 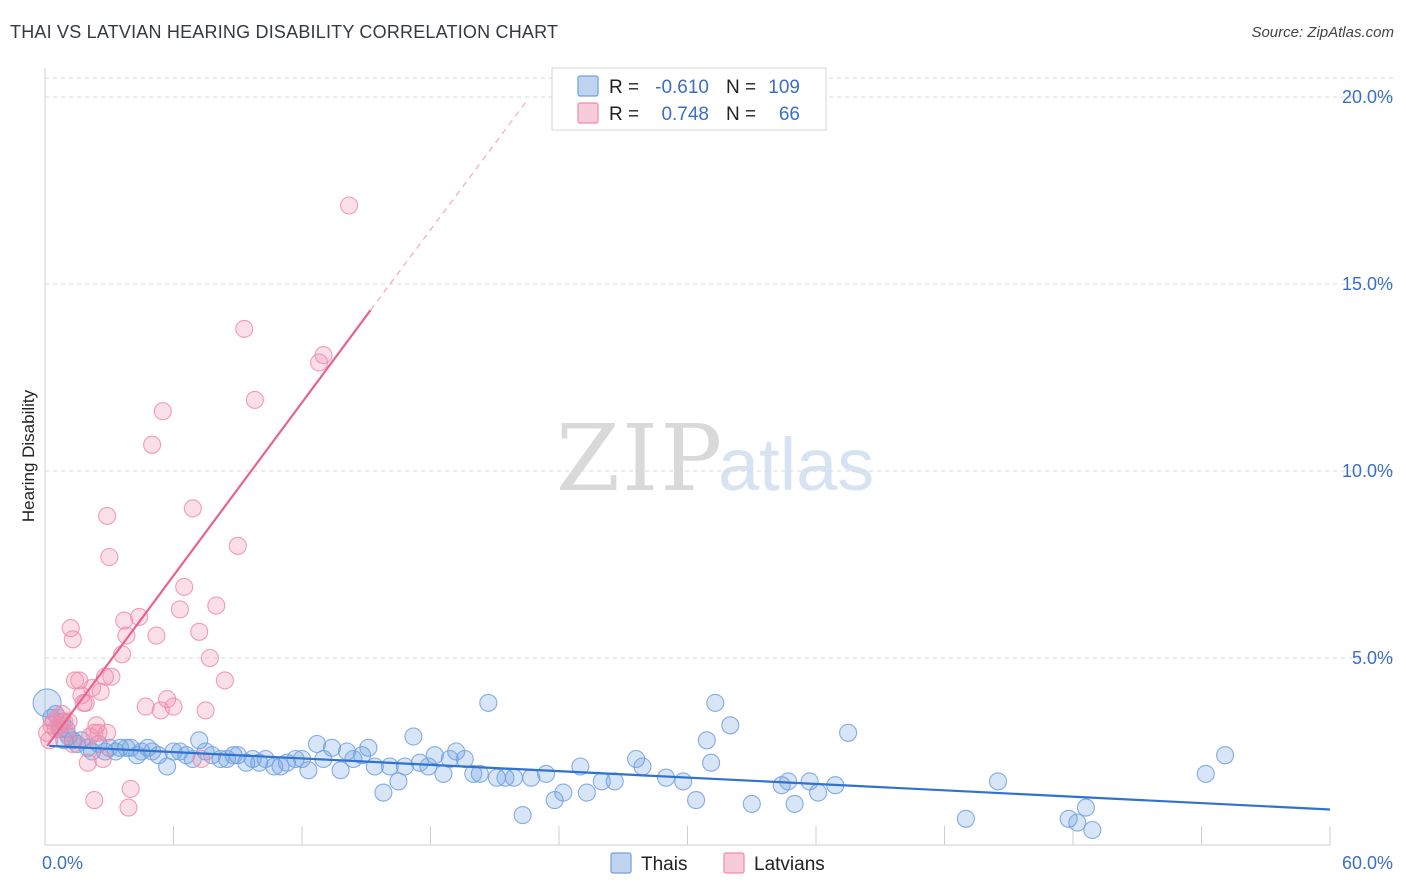 What do you see at coordinates (1372, 658) in the screenshot?
I see `y-tick-label: 5.0%` at bounding box center [1372, 658].